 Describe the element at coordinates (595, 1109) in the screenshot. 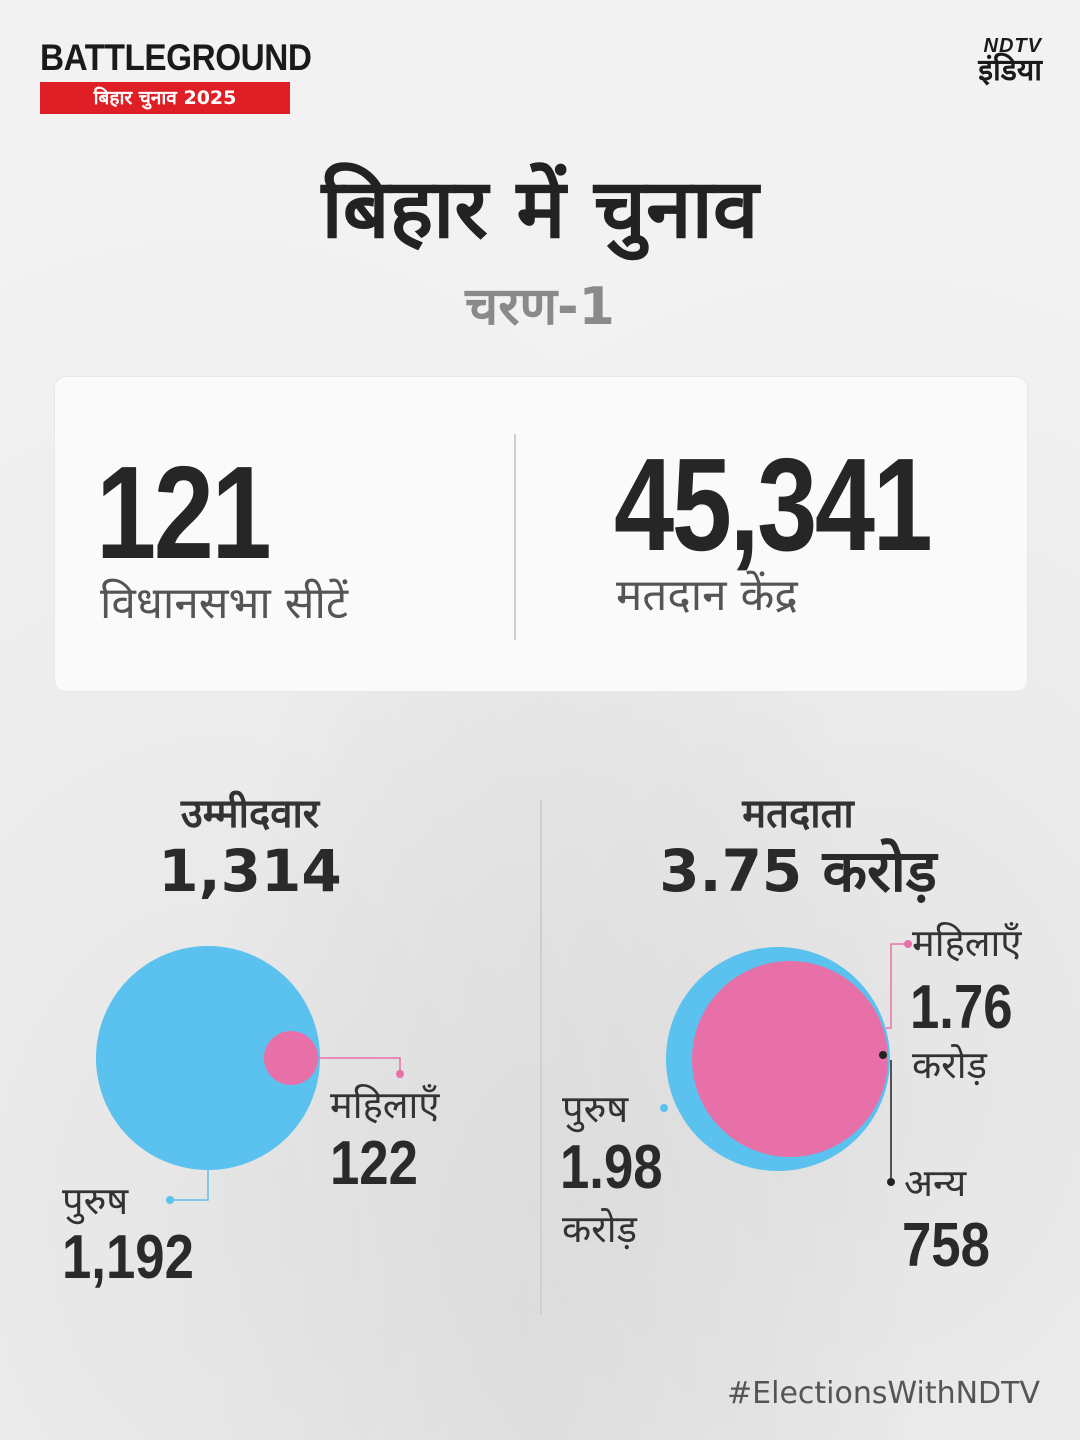

I see `voters-men-label: पुरुष` at that location.